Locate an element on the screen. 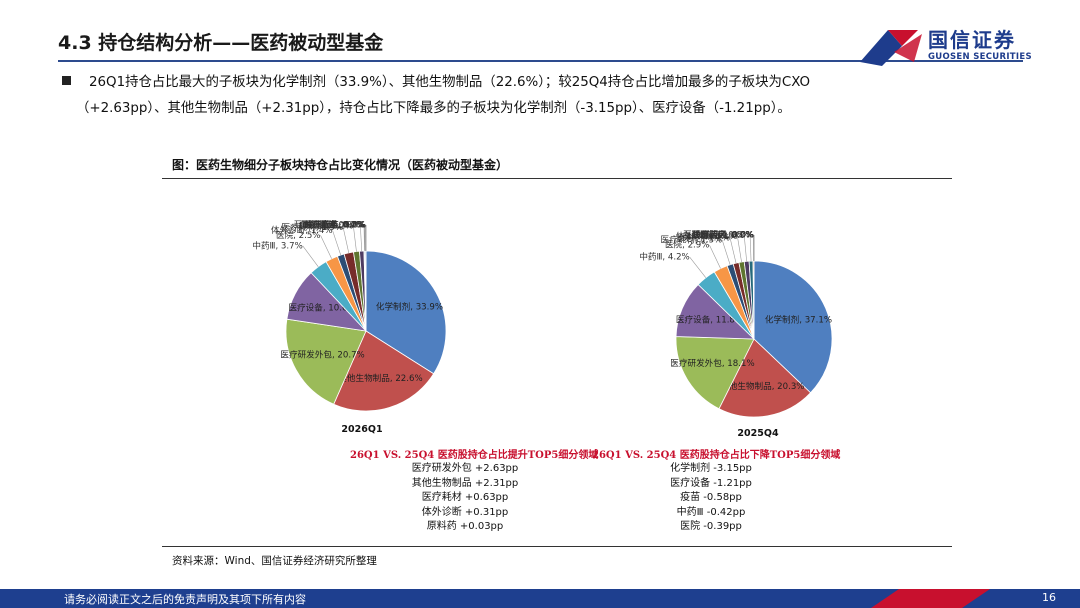  figure-bottom-rule is located at coordinates (557, 546).